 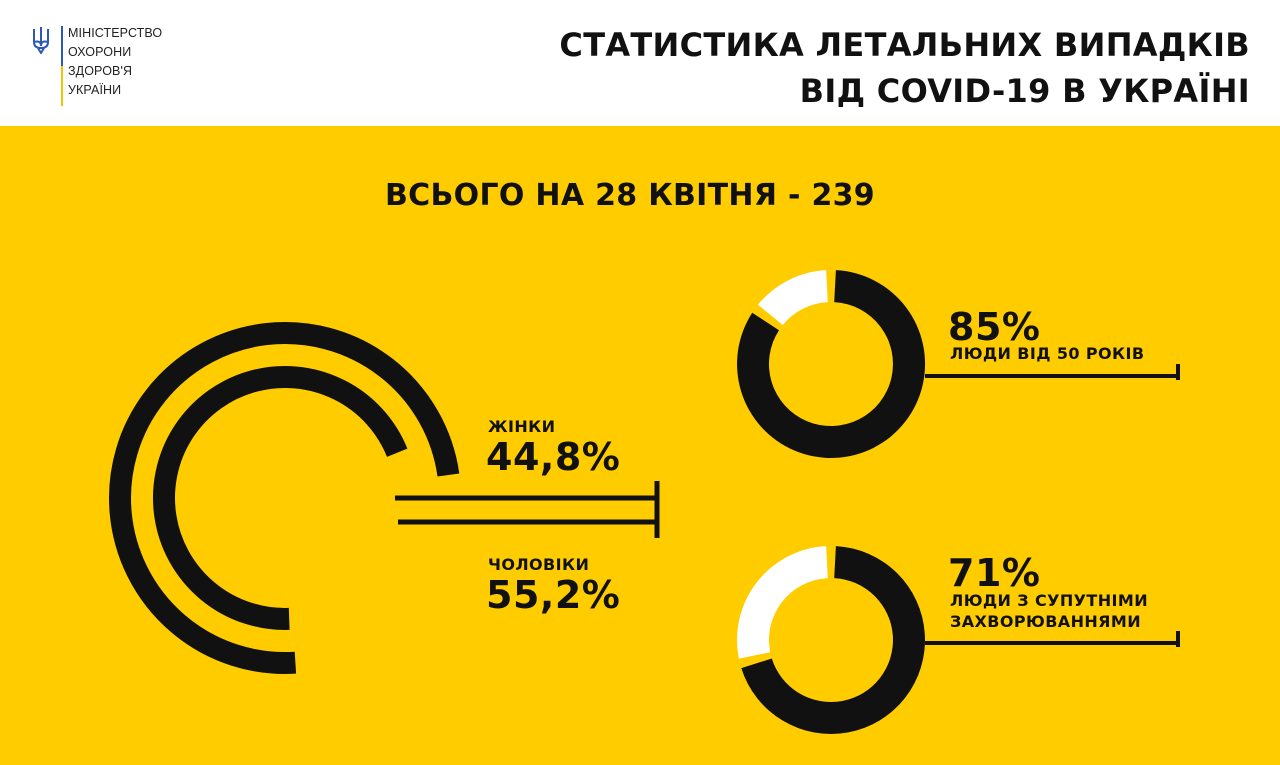 What do you see at coordinates (1052, 639) in the screenshot?
I see `comorbidity-connector` at bounding box center [1052, 639].